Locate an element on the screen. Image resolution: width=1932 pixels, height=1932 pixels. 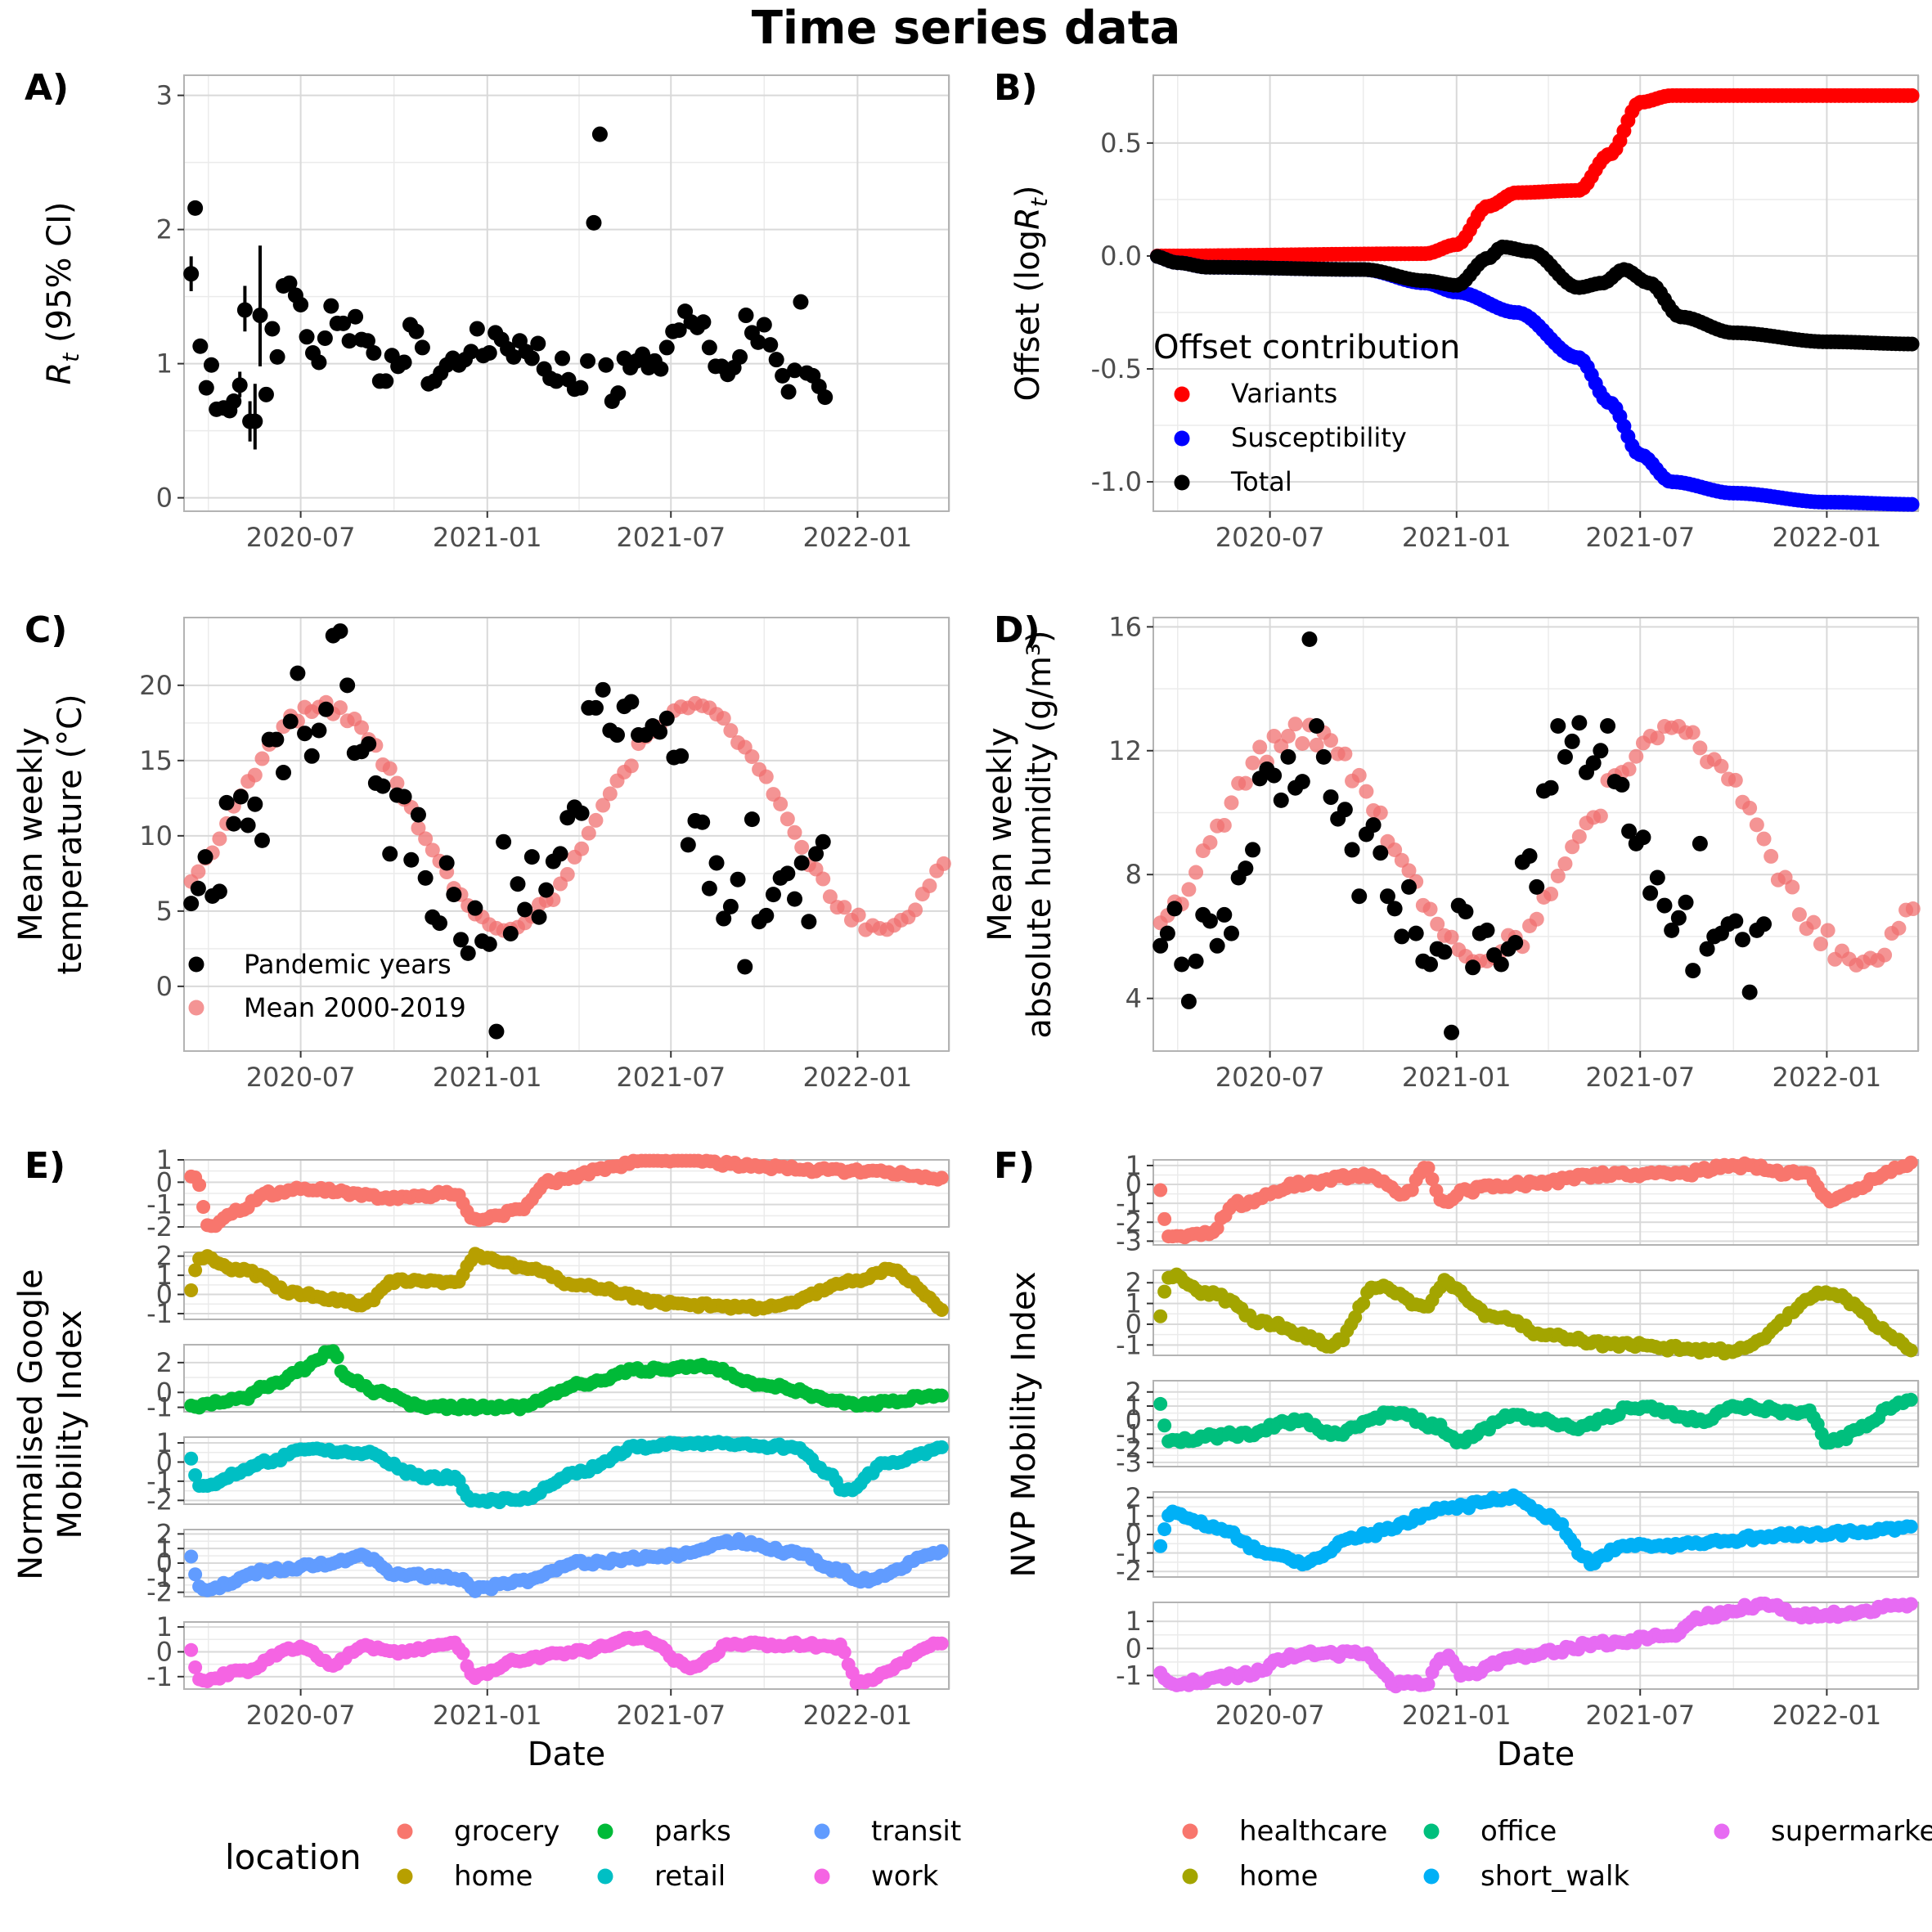
panel-d-x-tick-label: 2021-01 is located at coordinates (1457, 1078).